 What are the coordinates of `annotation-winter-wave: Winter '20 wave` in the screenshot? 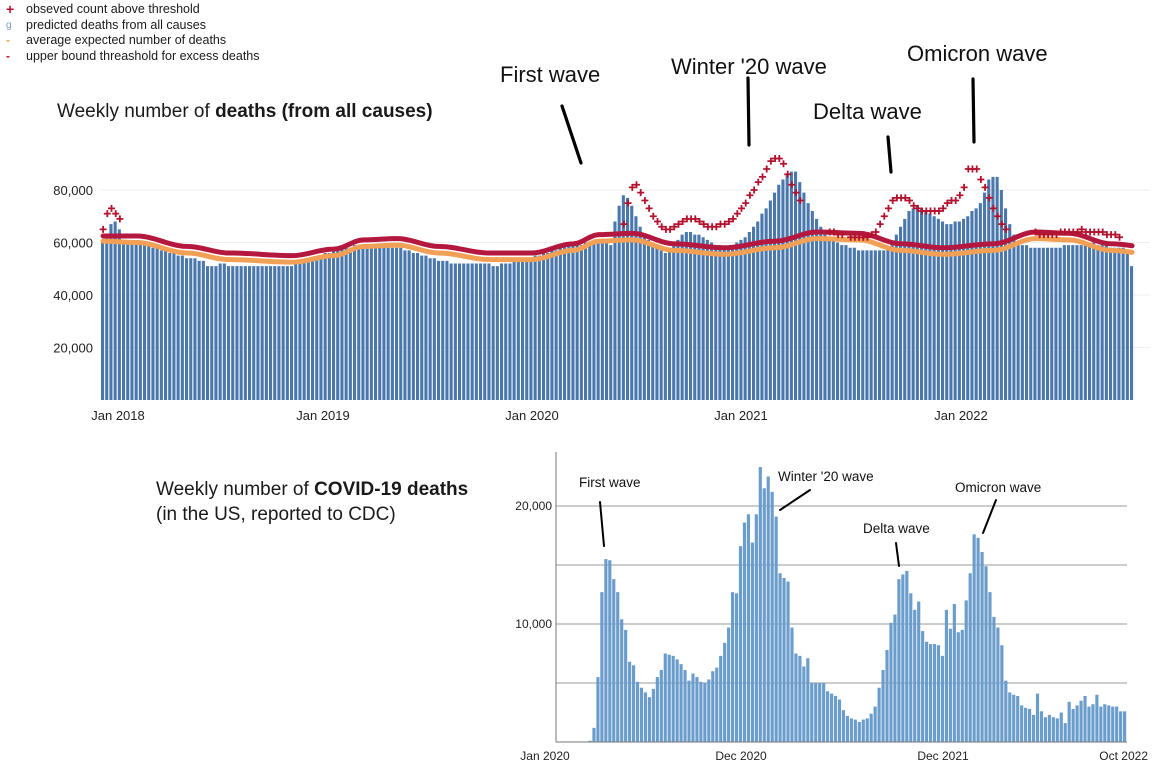 It's located at (749, 66).